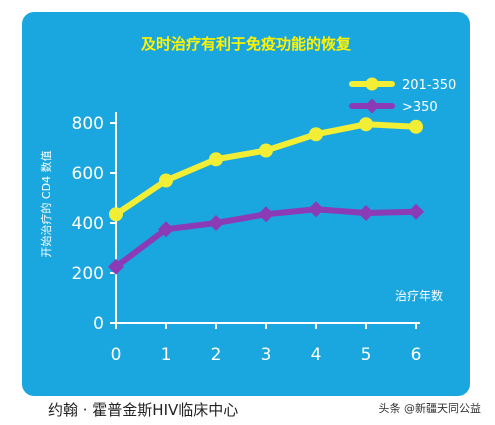 This screenshot has height=425, width=495. I want to click on y-tick-label: 600, so click(88, 174).